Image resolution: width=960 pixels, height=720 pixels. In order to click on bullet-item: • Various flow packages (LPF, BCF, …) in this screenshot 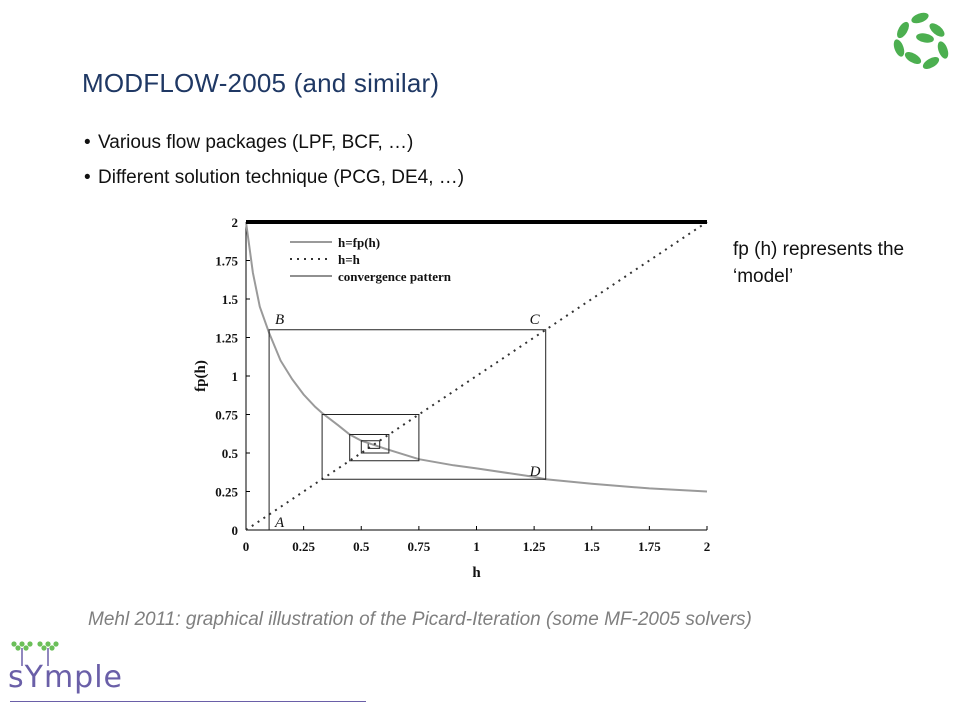, I will do `click(274, 143)`.